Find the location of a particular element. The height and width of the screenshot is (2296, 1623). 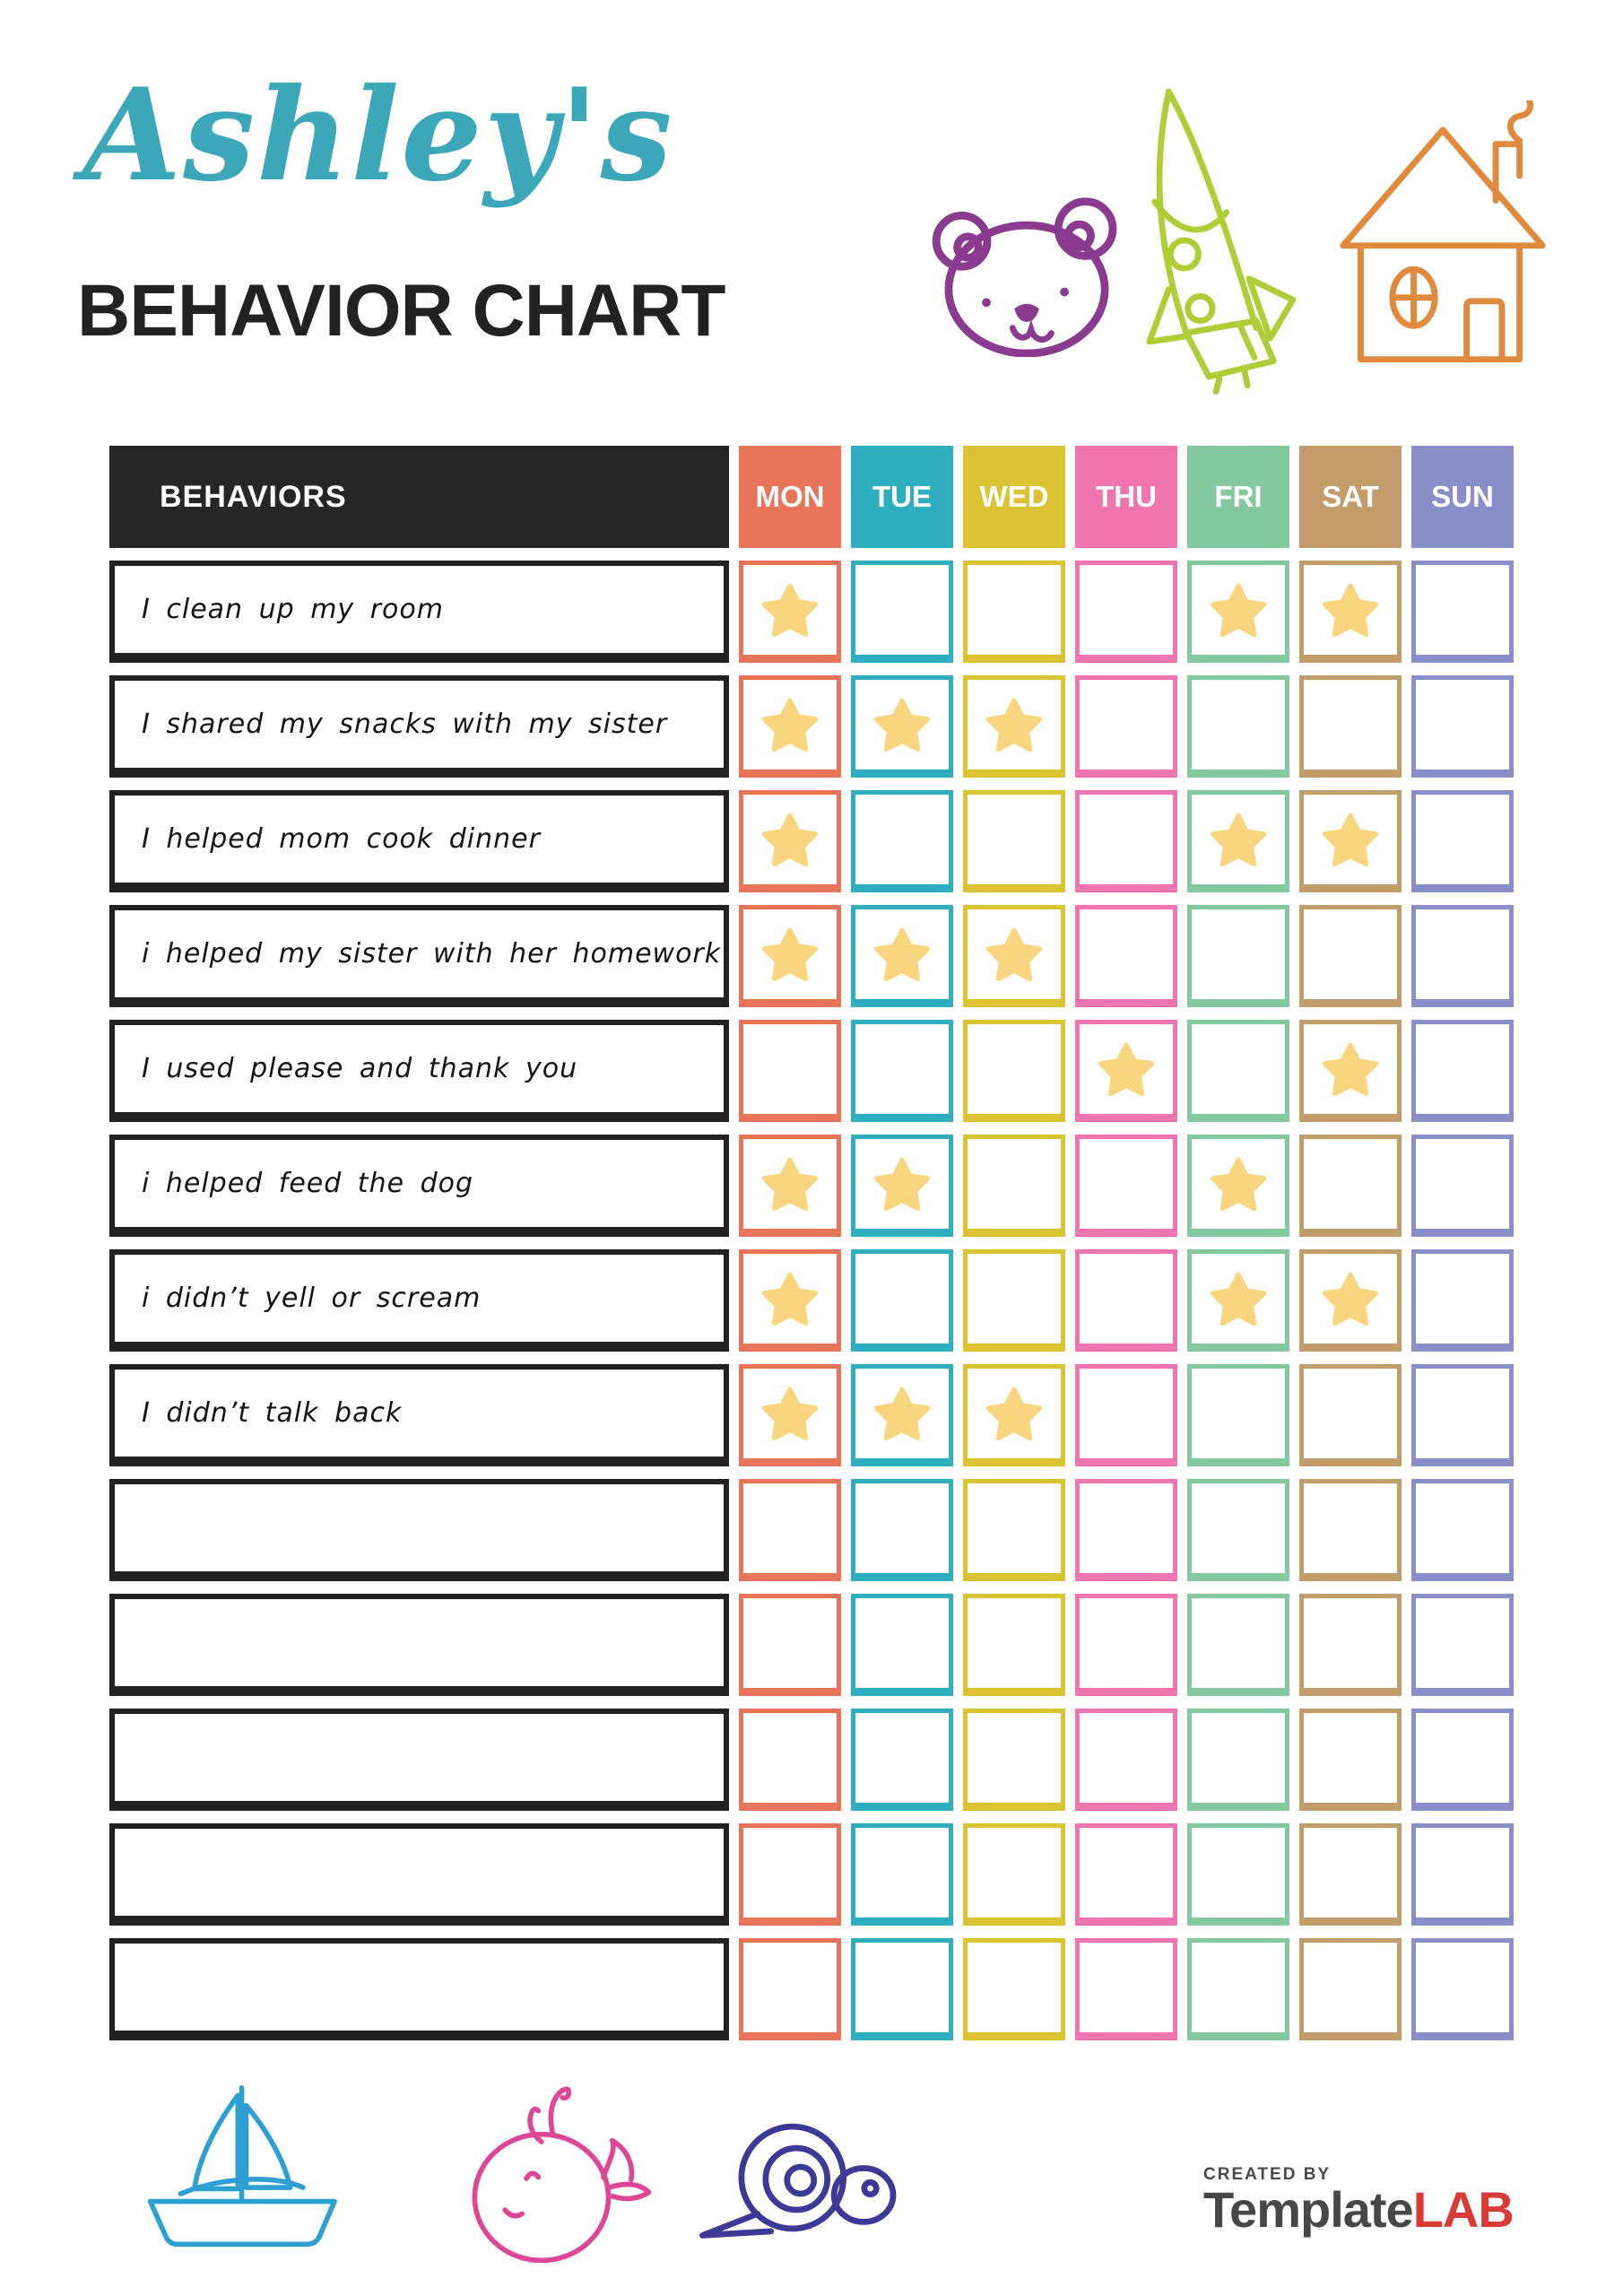

logo-created-by: CREATED BY is located at coordinates (1267, 2174).